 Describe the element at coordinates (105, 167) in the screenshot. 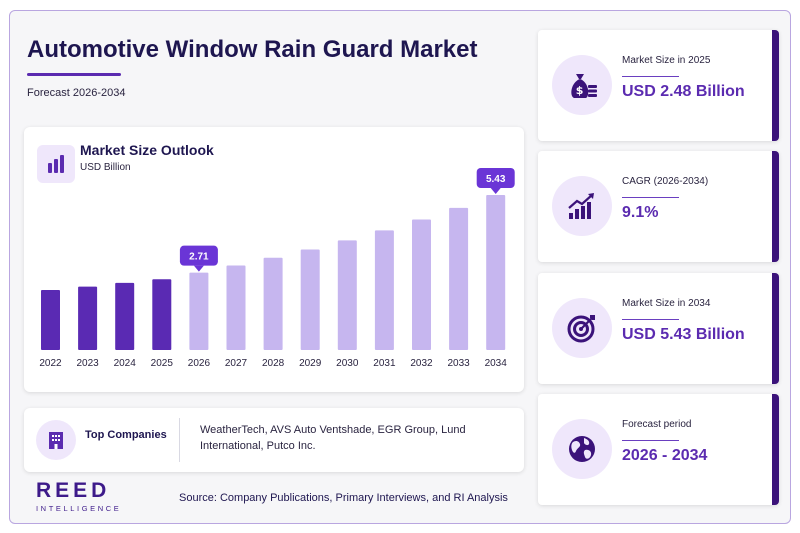

I see `chart-unit-label: USD Billion` at that location.